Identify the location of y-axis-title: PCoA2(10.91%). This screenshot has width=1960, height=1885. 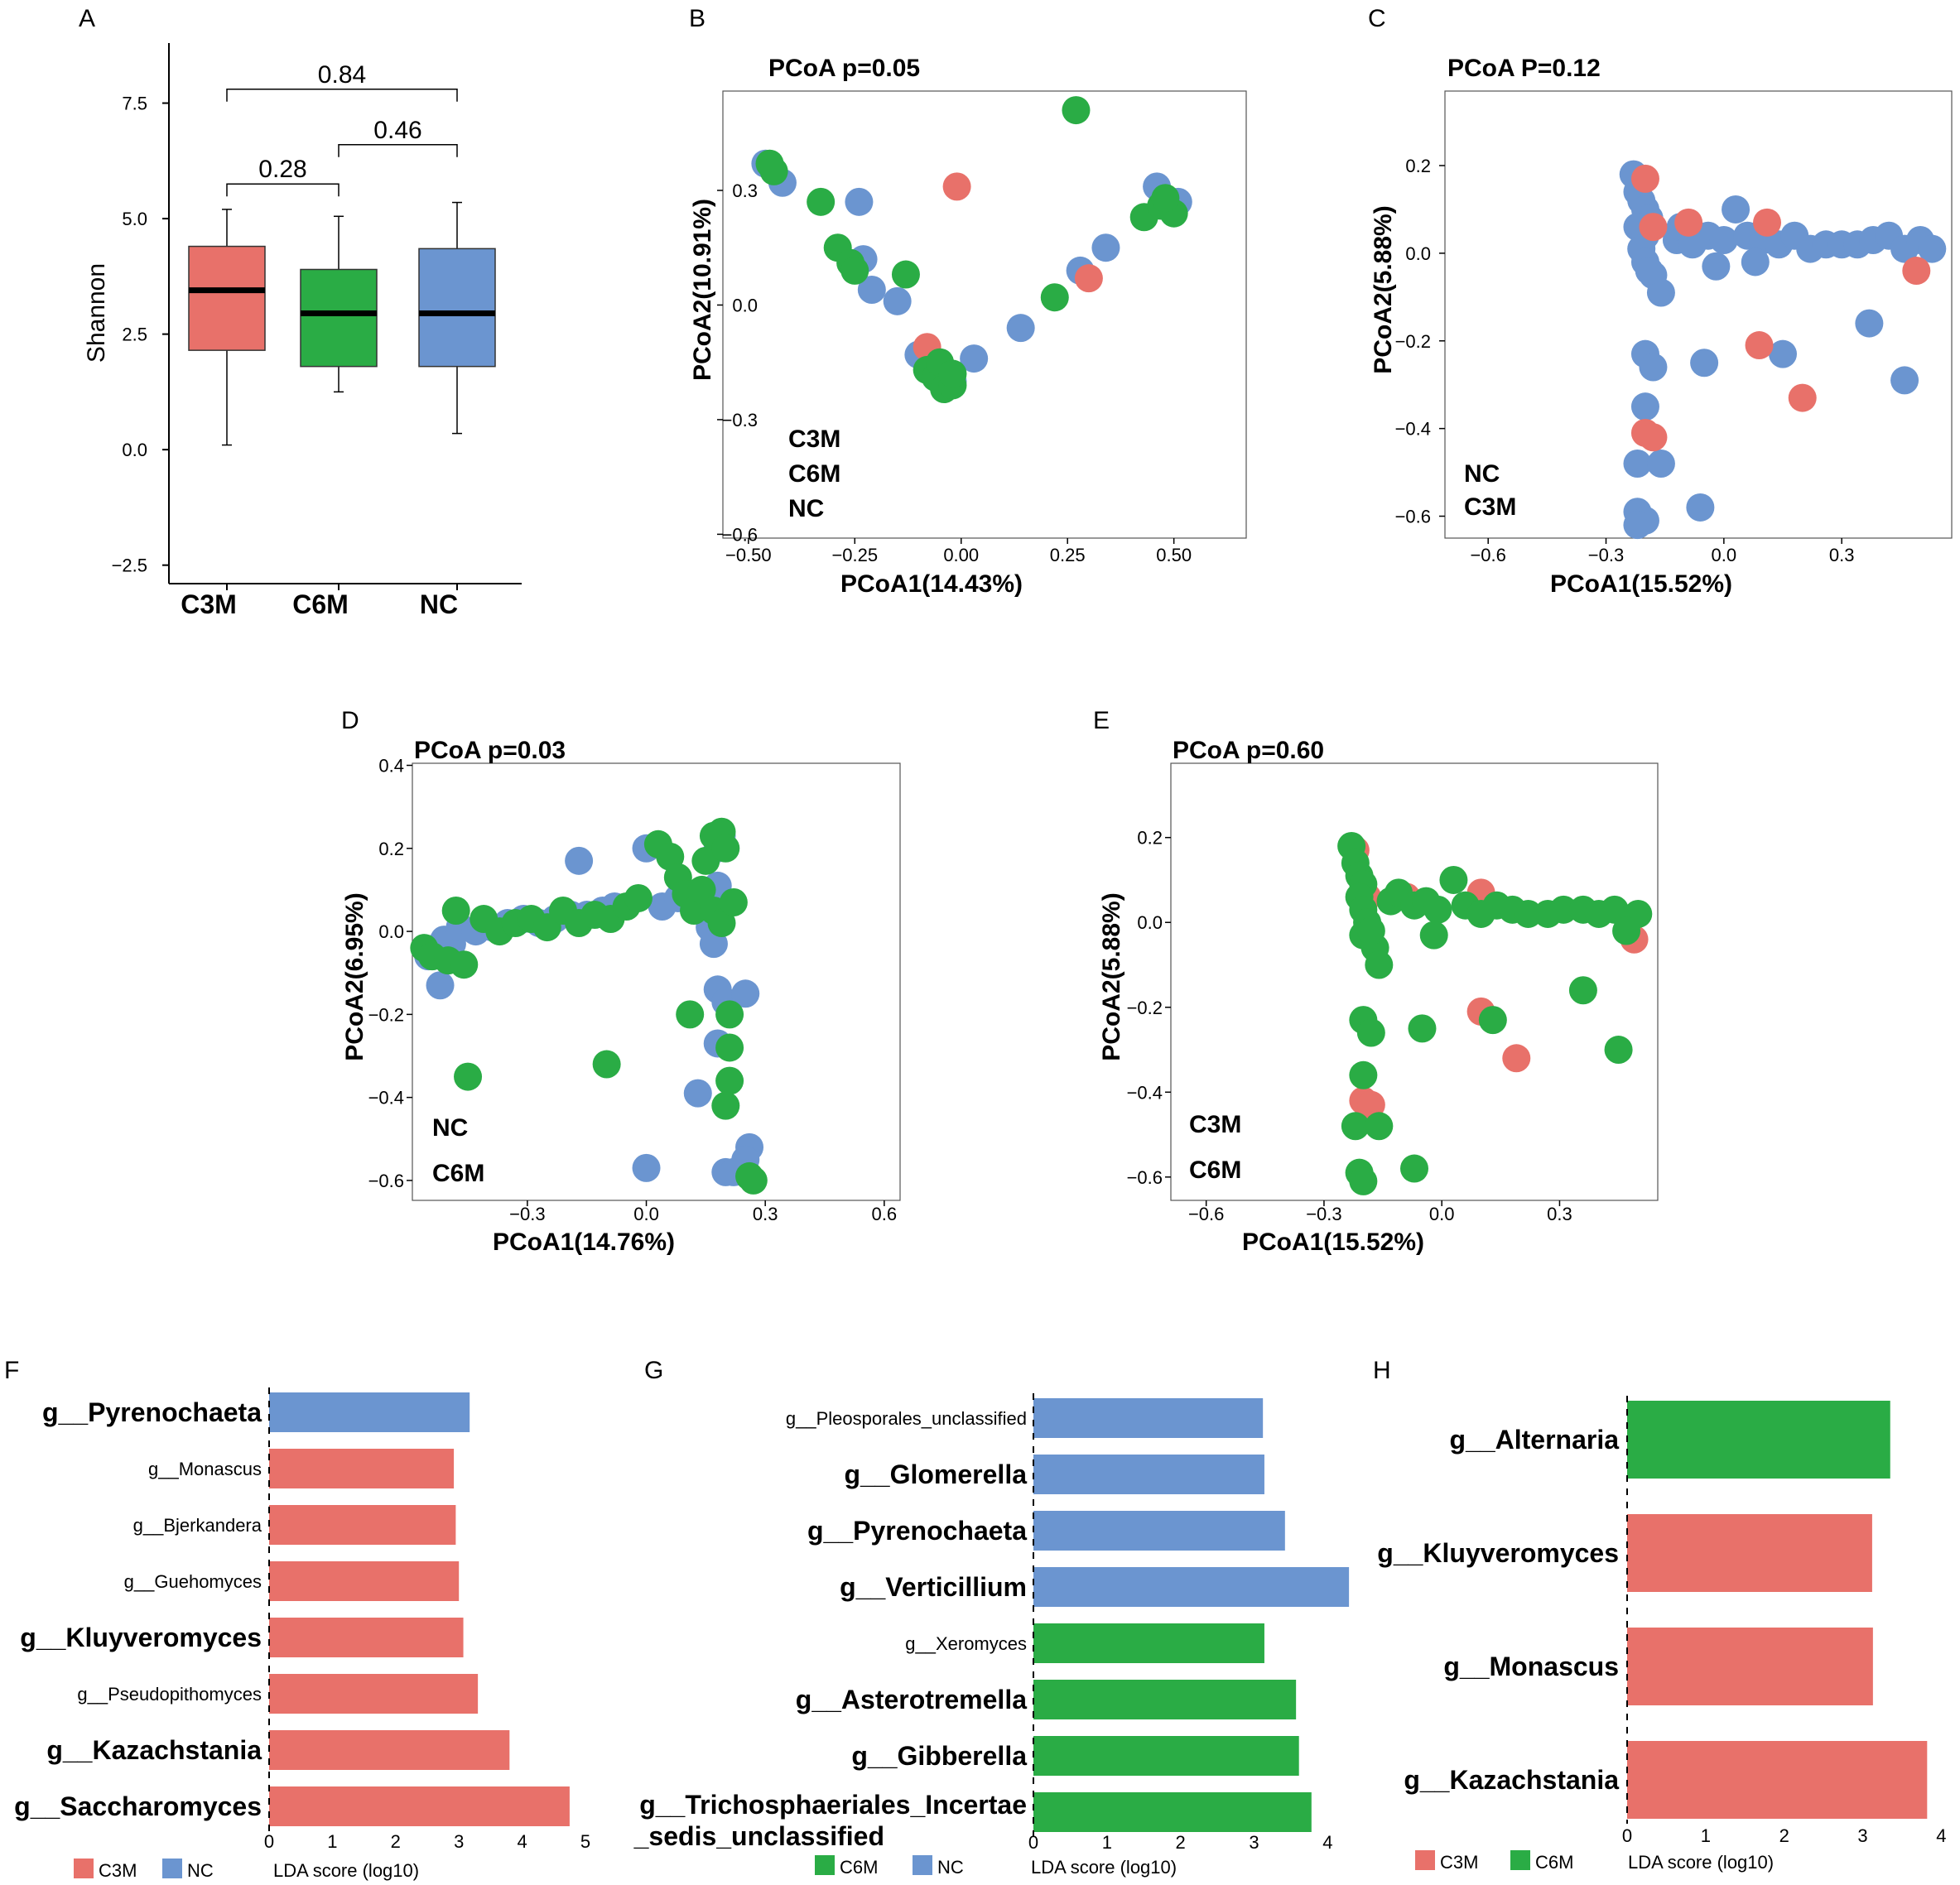
(702, 290).